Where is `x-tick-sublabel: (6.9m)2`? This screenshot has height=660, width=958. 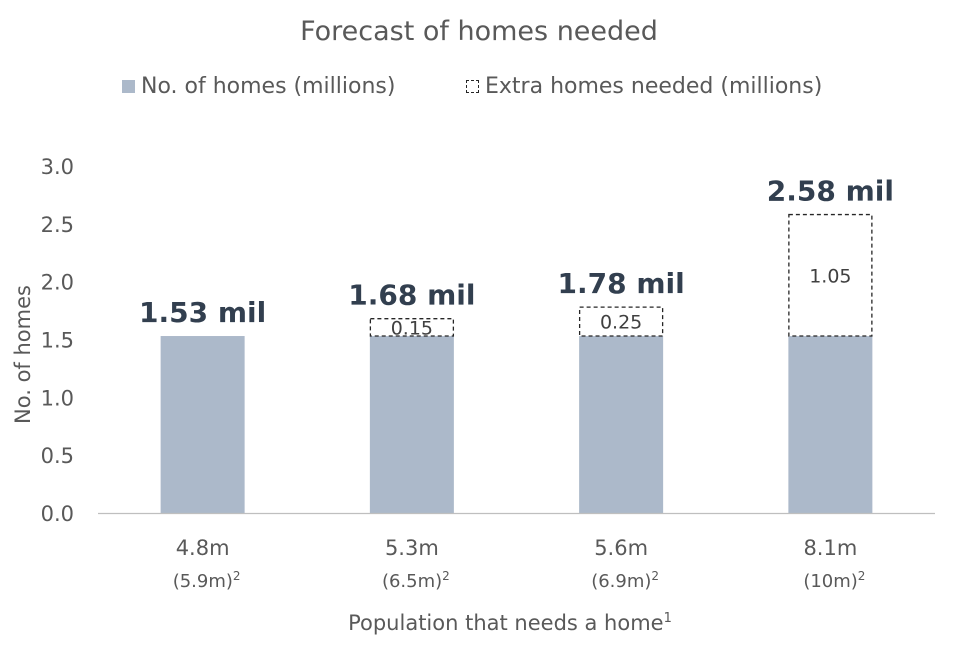
x-tick-sublabel: (6.9m)2 is located at coordinates (625, 580).